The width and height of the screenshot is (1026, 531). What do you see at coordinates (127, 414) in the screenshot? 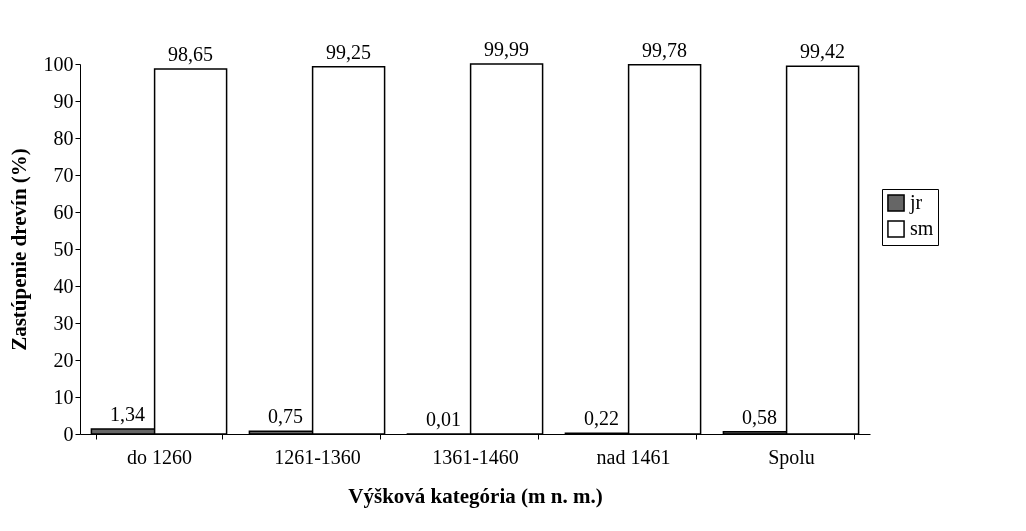
I see `data-label: 1,34` at bounding box center [127, 414].